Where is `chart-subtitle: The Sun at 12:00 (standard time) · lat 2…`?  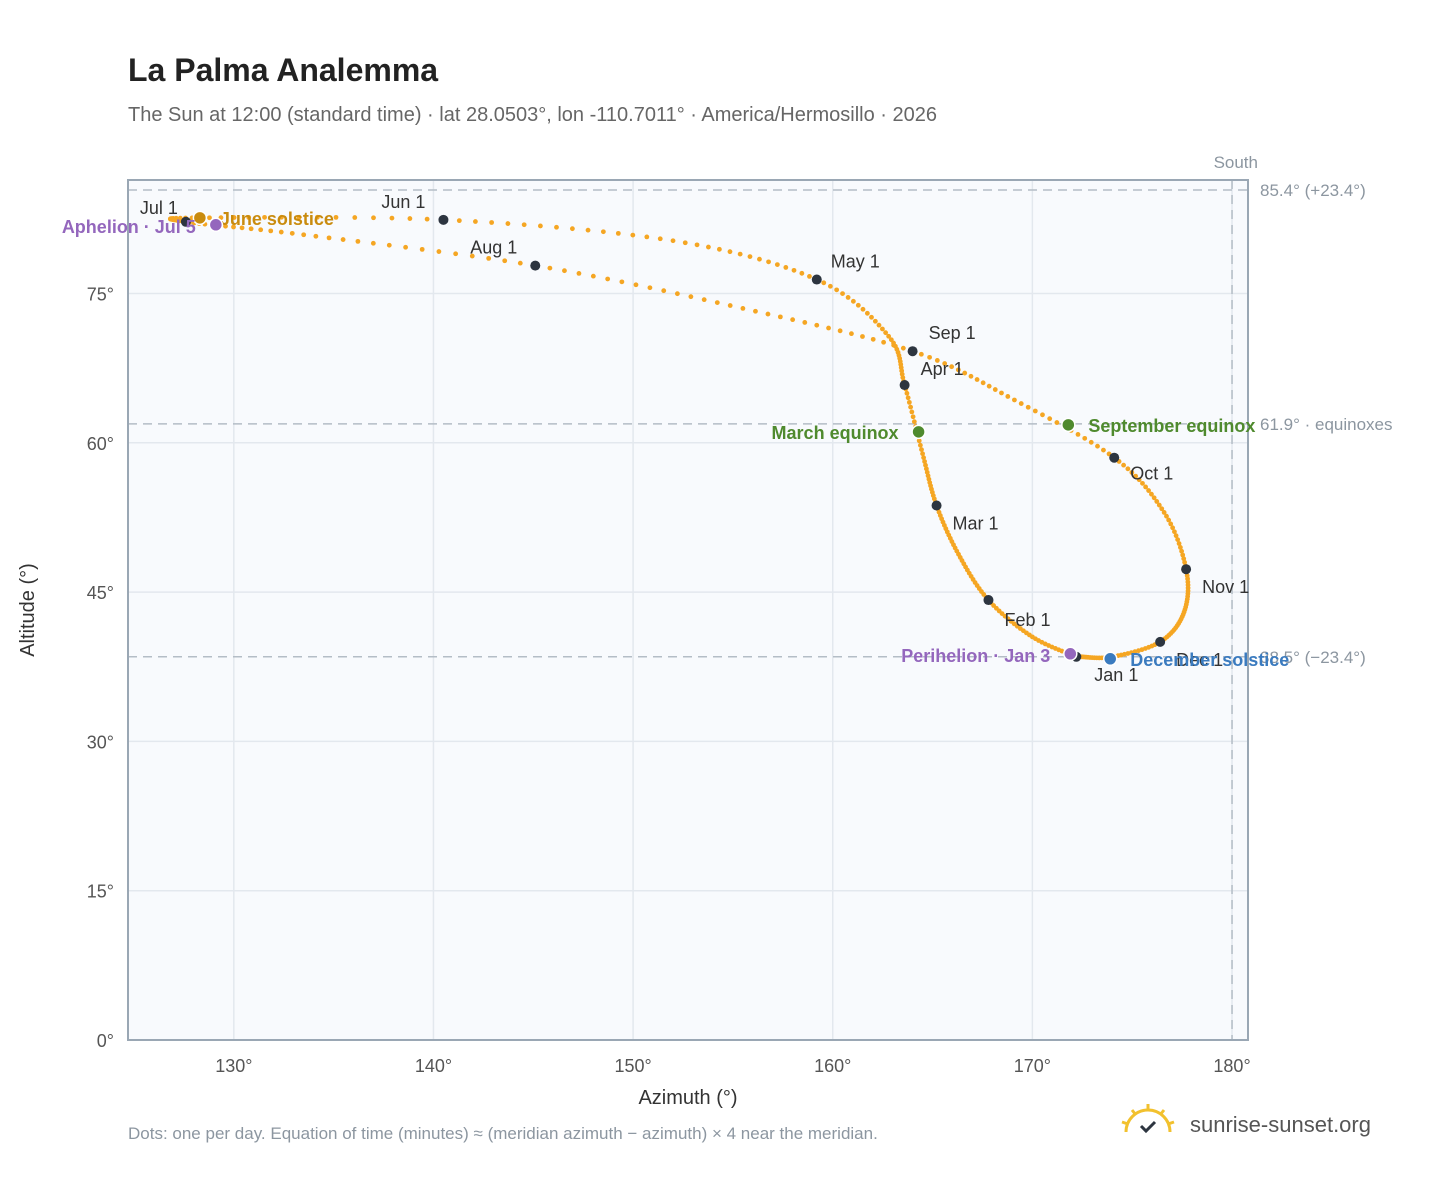
chart-subtitle: The Sun at 12:00 (standard time) · lat 2… is located at coordinates (533, 115).